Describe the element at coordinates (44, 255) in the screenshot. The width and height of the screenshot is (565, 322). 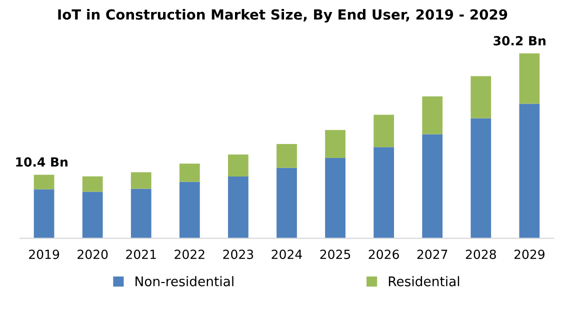
I see `x-tick-label: 2019` at that location.